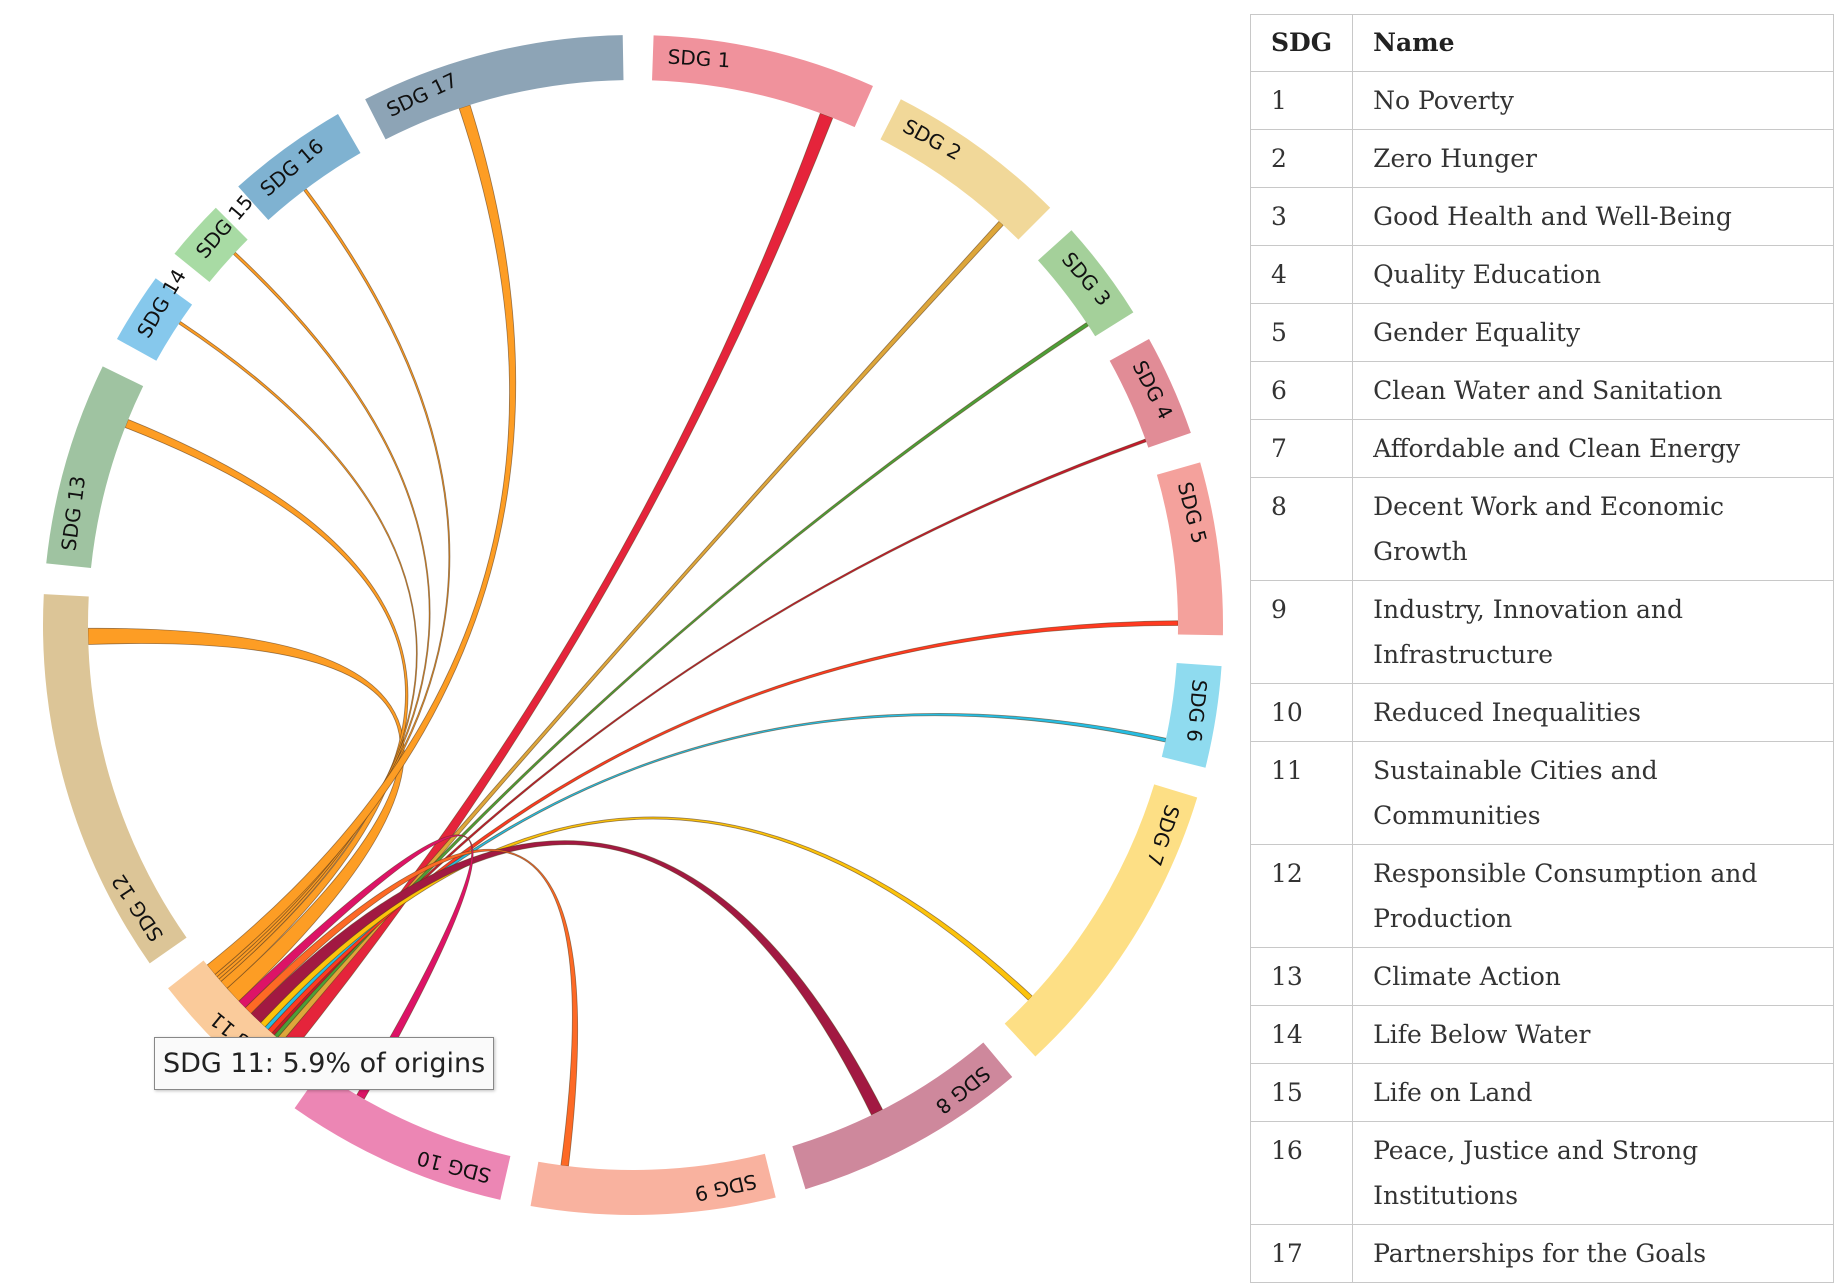 The height and width of the screenshot is (1283, 1844). What do you see at coordinates (1301, 632) in the screenshot?
I see `sdg-number: 9` at bounding box center [1301, 632].